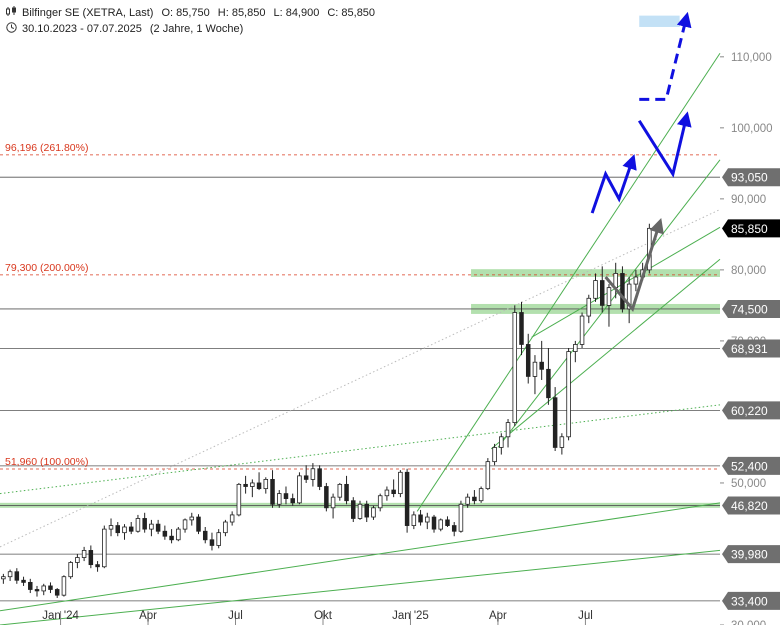 Image resolution: width=780 pixels, height=625 pixels. What do you see at coordinates (11, 11) in the screenshot?
I see `candlestick-icon` at bounding box center [11, 11].